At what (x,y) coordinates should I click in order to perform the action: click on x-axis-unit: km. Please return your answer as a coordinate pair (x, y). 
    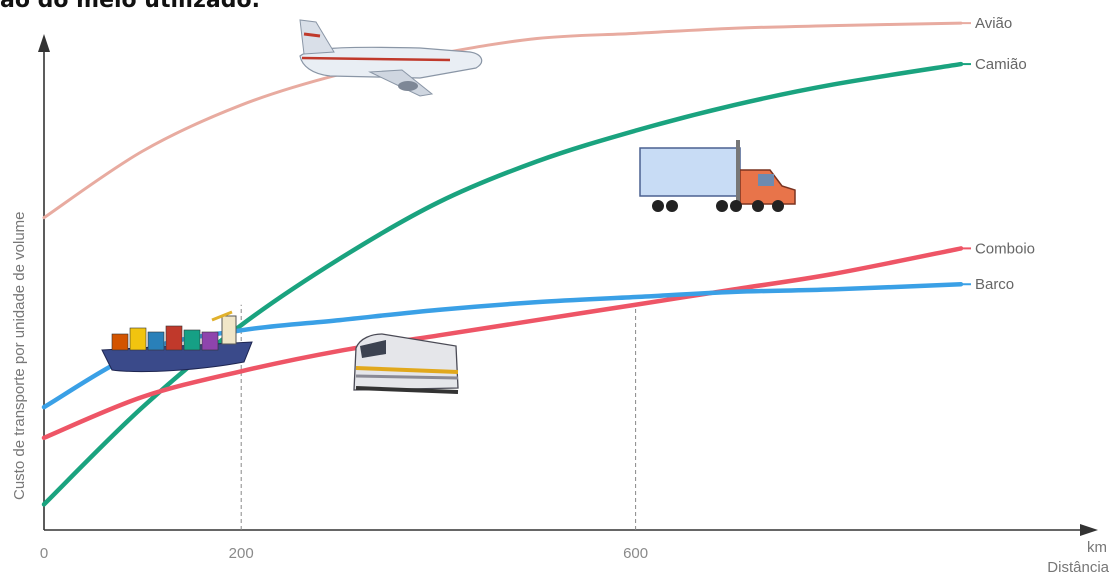
    Looking at the image, I should click on (1097, 547).